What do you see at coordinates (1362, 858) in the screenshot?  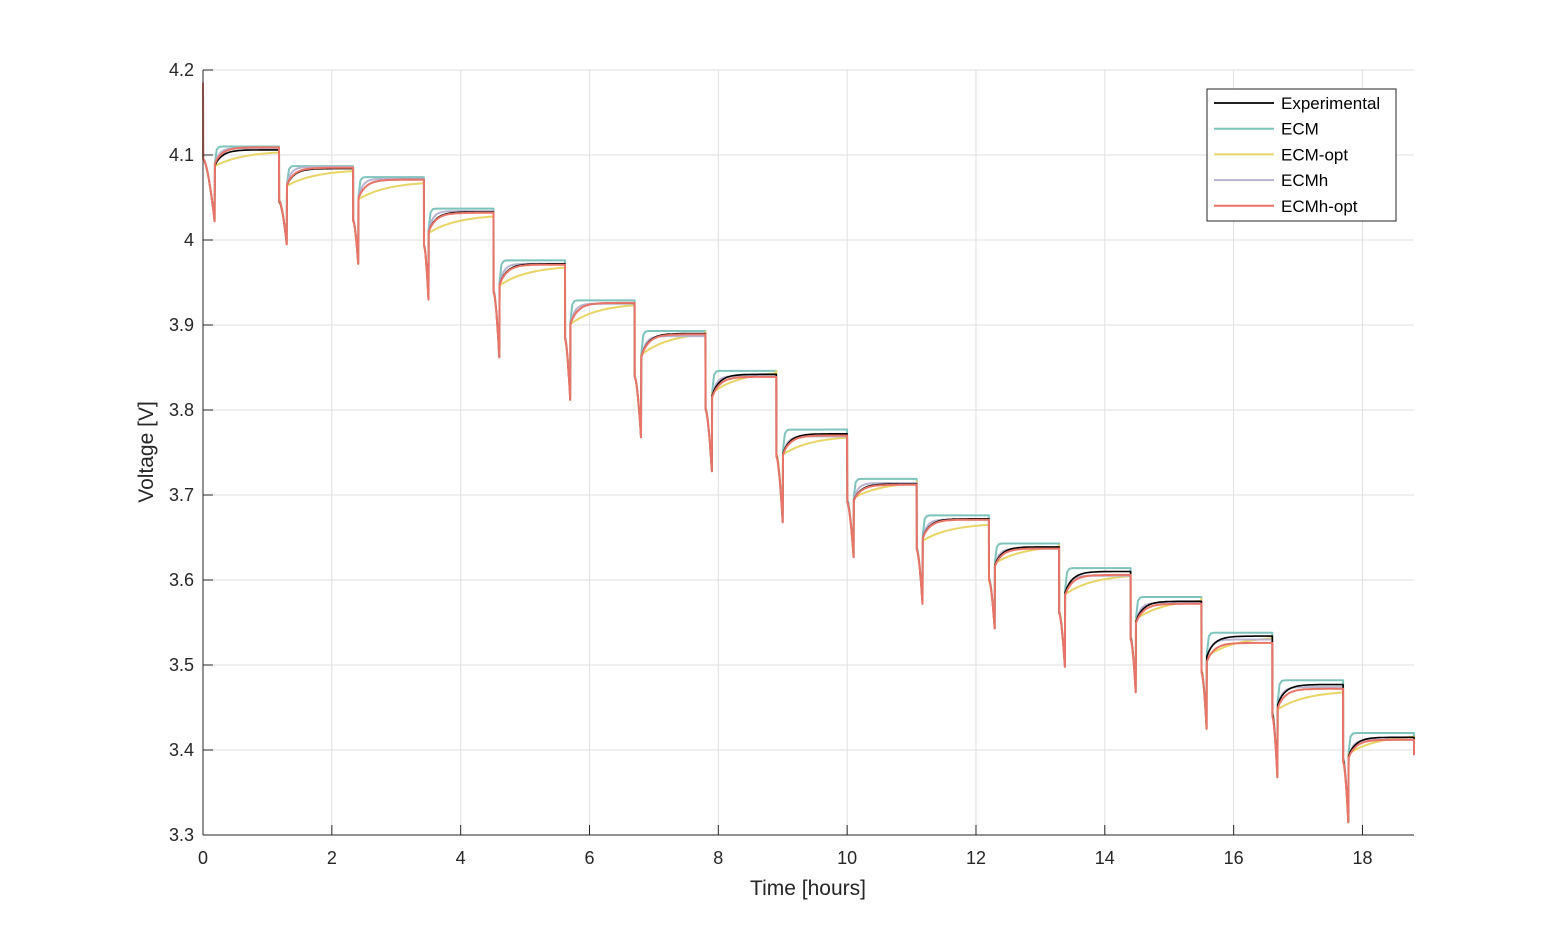 I see `x-tick-label: 18` at bounding box center [1362, 858].